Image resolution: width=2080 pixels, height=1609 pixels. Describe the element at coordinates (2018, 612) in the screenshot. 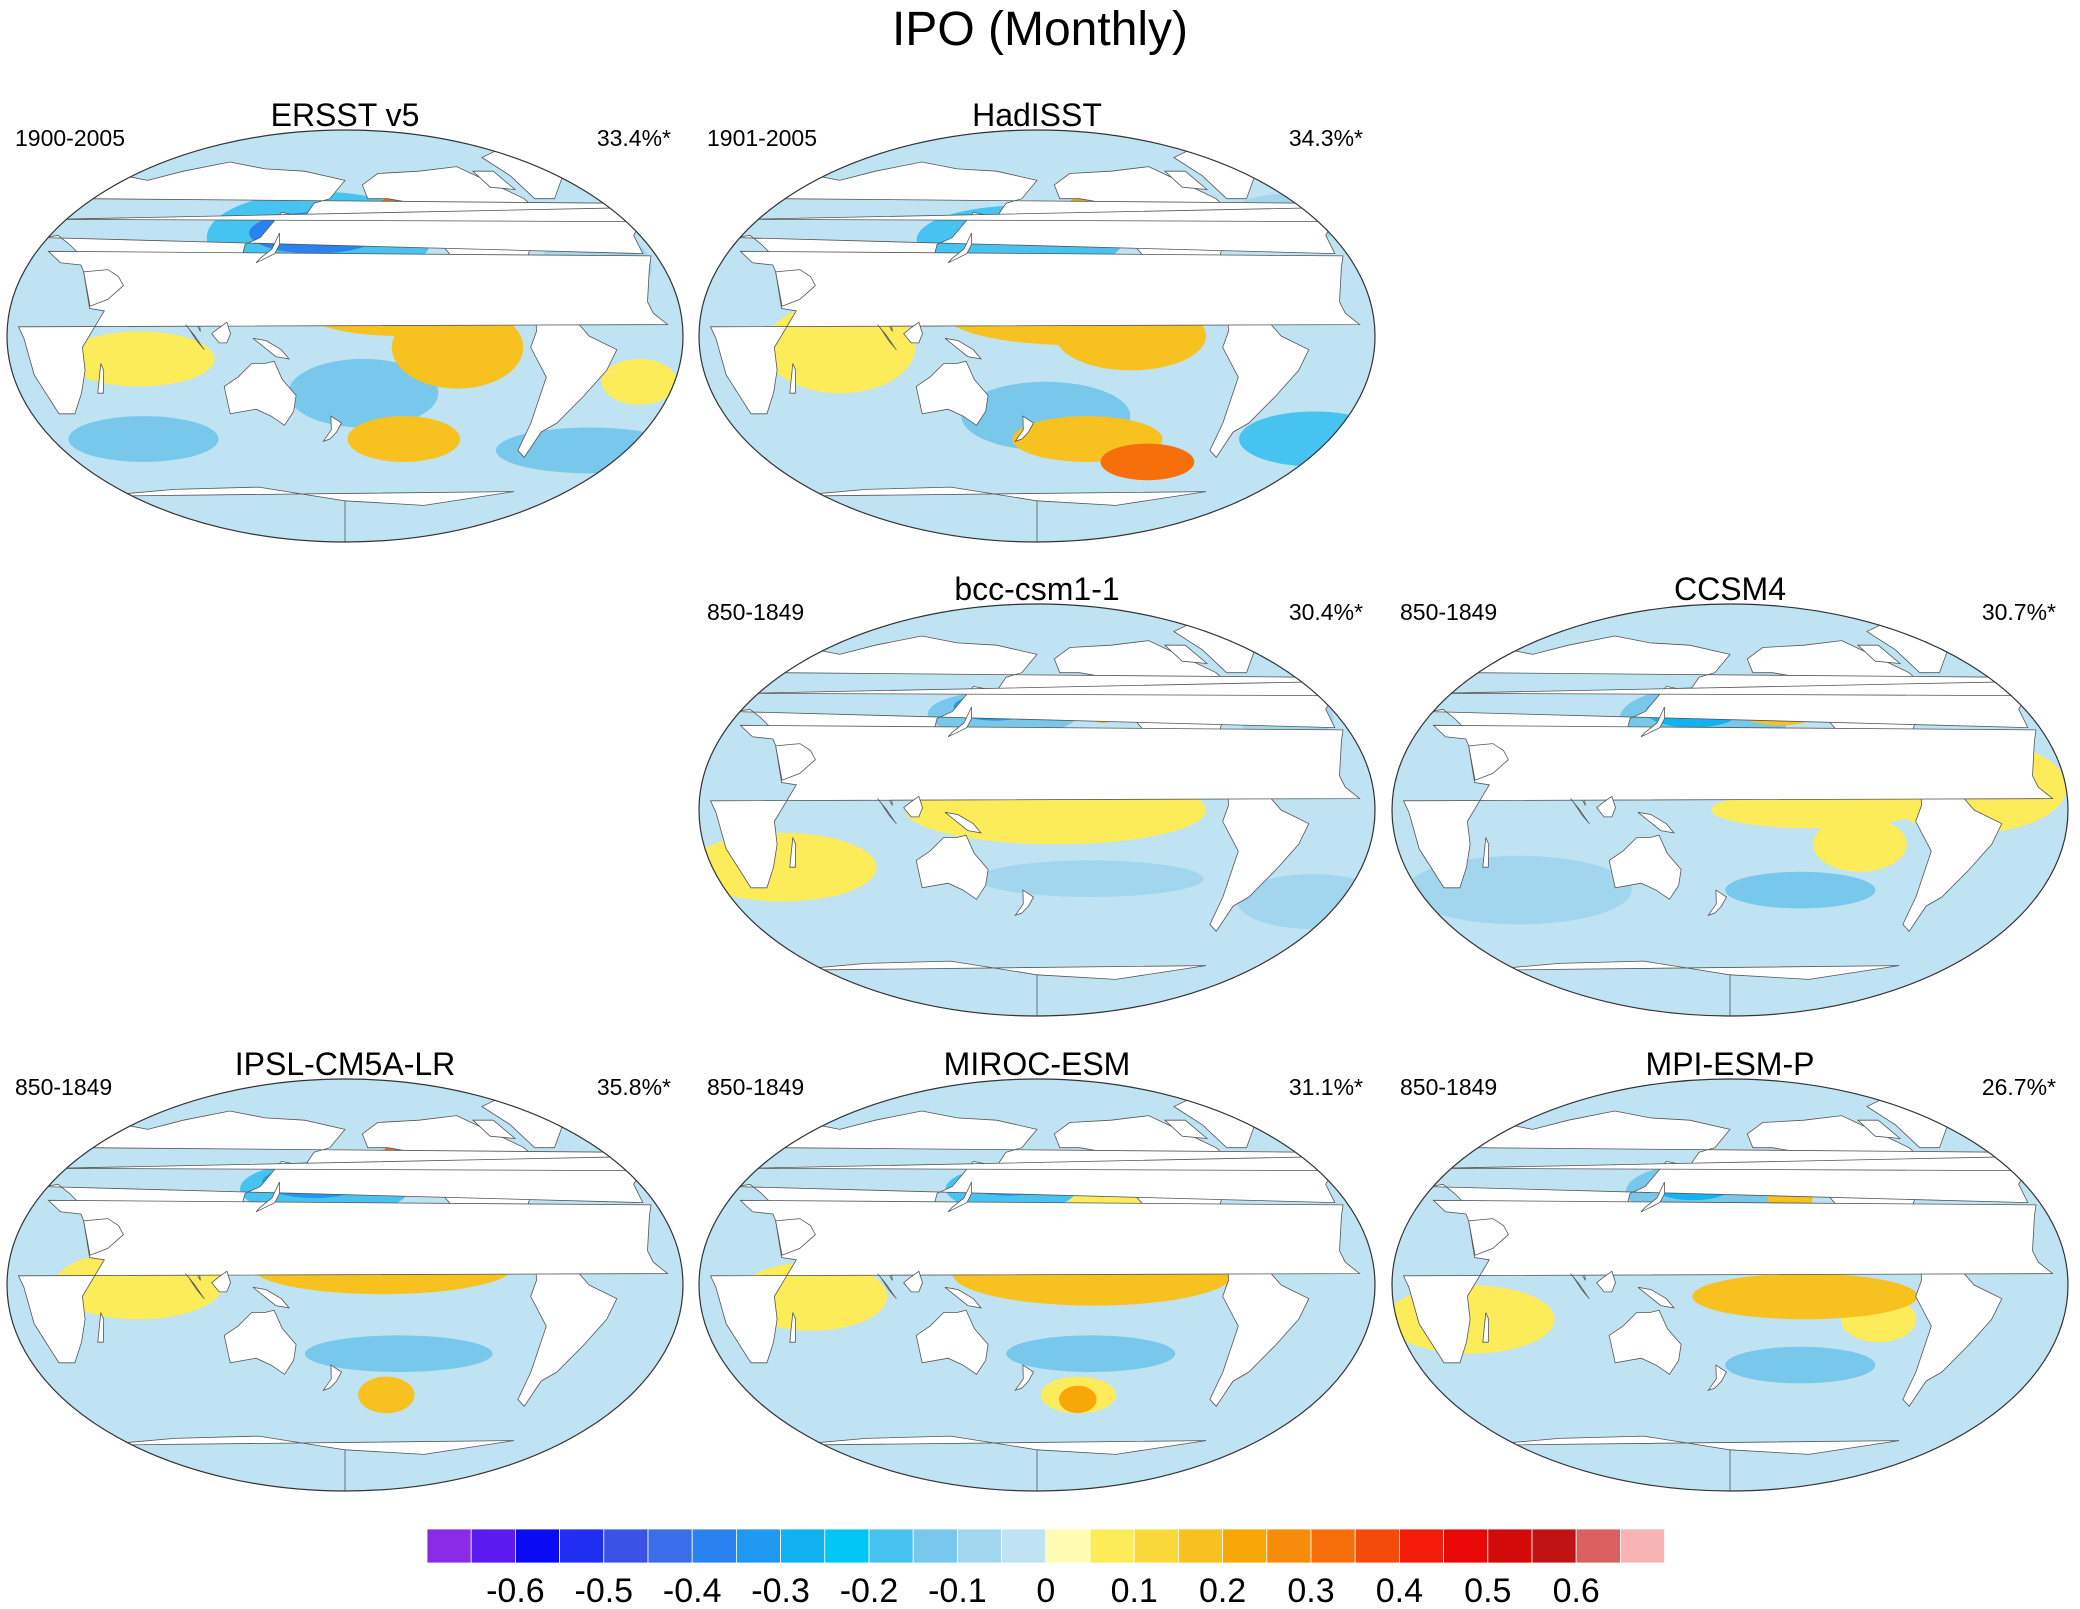

I see `panel-variance: 30.7%*` at that location.